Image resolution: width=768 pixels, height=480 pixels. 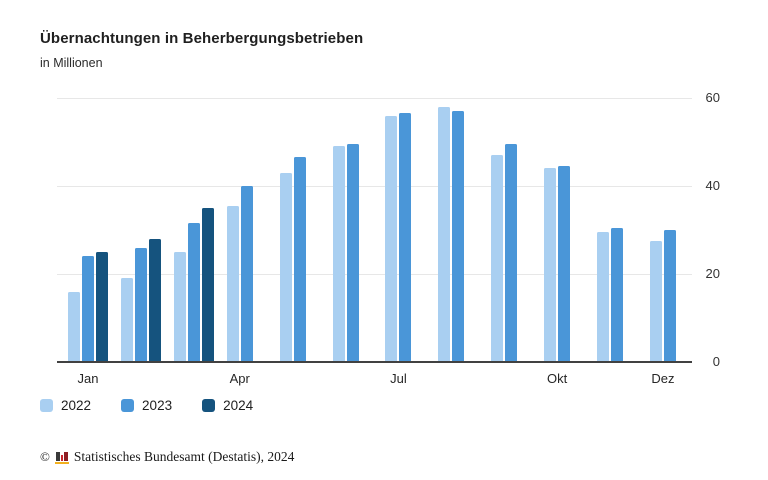 What do you see at coordinates (209, 405) in the screenshot?
I see `legend-swatch-2024` at bounding box center [209, 405].